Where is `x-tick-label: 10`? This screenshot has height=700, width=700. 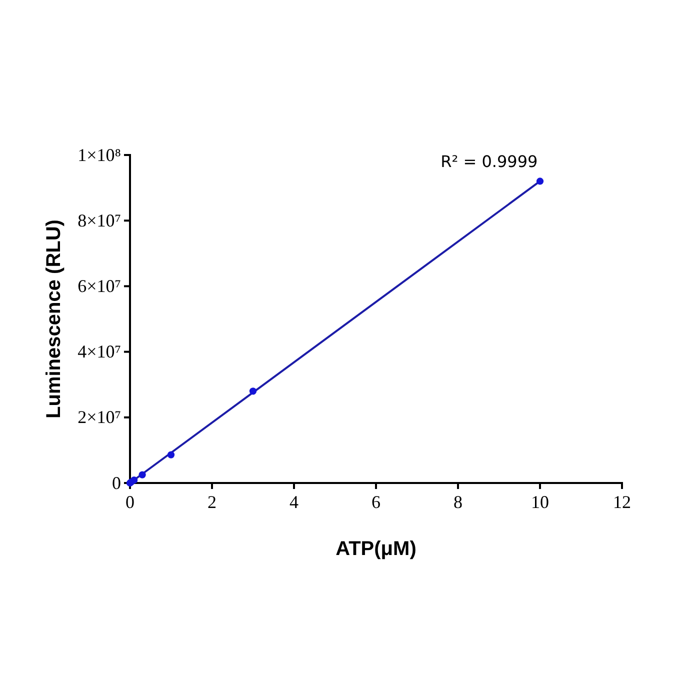
x-tick-label: 10 is located at coordinates (540, 502).